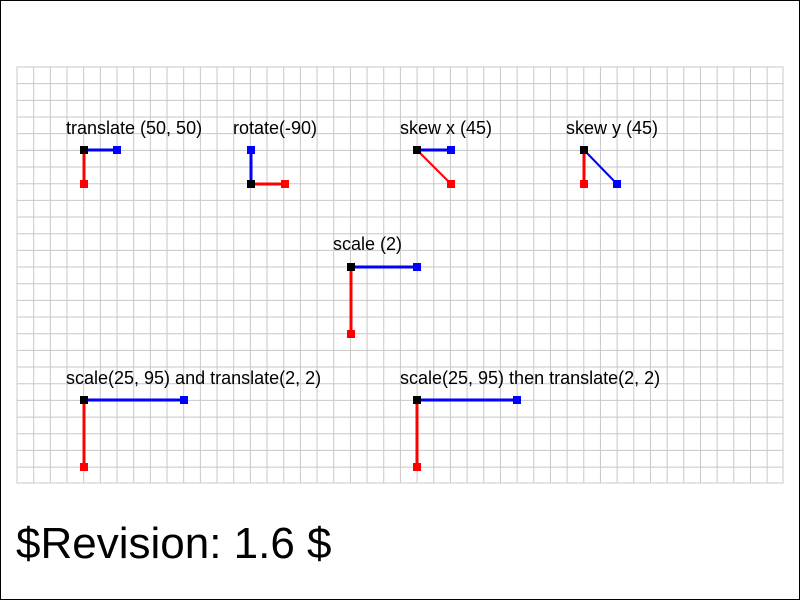 This screenshot has width=800, height=600. I want to click on translate-label: translate (50, 50), so click(134, 128).